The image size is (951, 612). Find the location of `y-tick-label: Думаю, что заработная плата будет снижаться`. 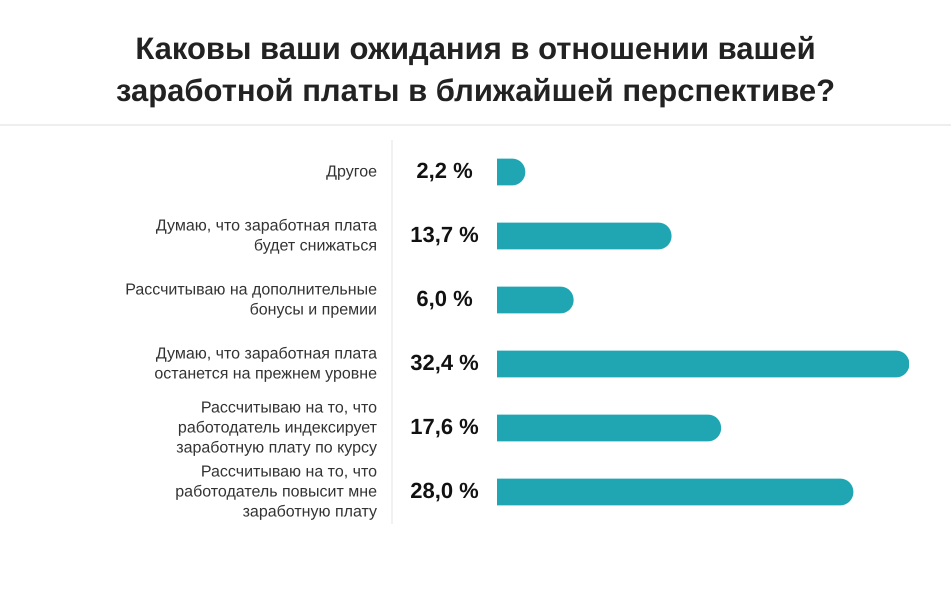

y-tick-label: Думаю, что заработная плата будет снижаться is located at coordinates (267, 235).